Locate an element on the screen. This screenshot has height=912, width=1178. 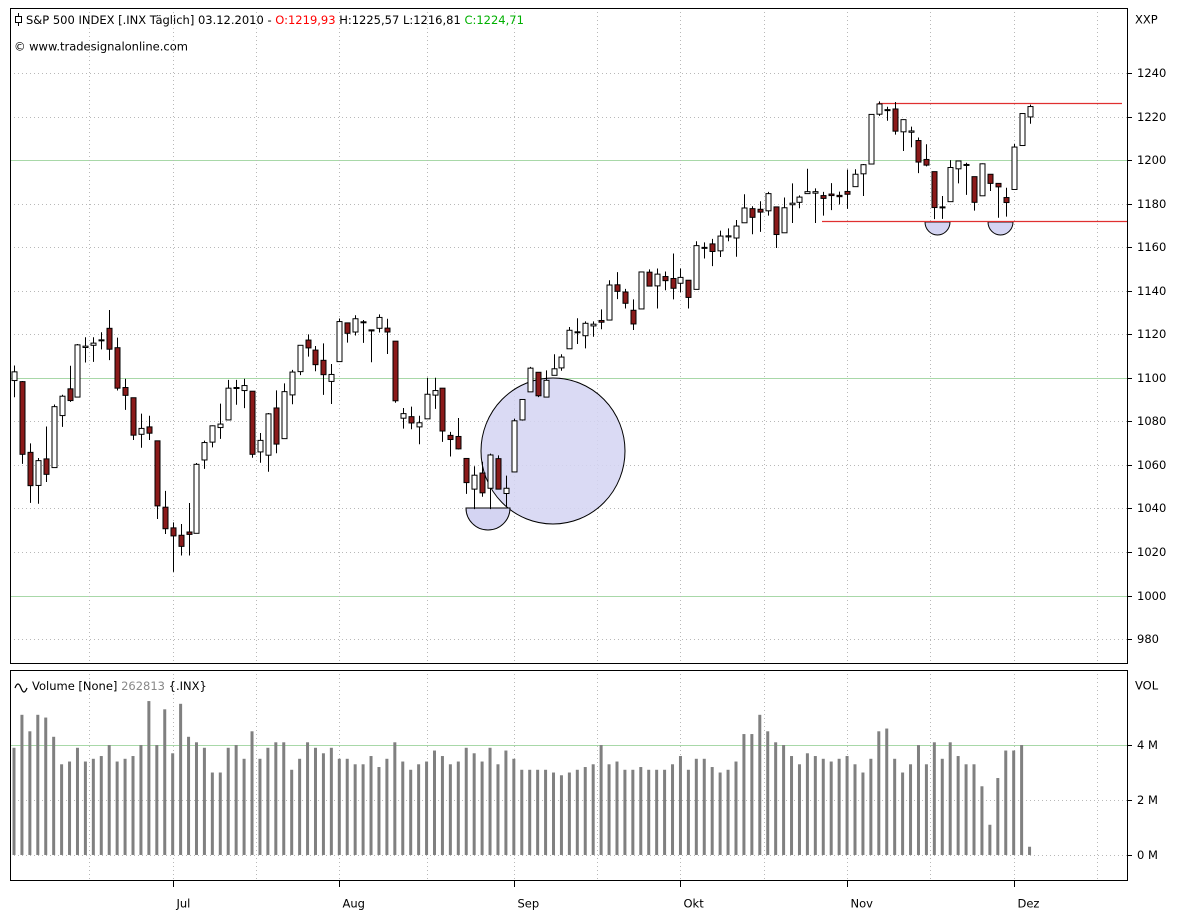
x-tick-label: Jul is located at coordinates (183, 904).